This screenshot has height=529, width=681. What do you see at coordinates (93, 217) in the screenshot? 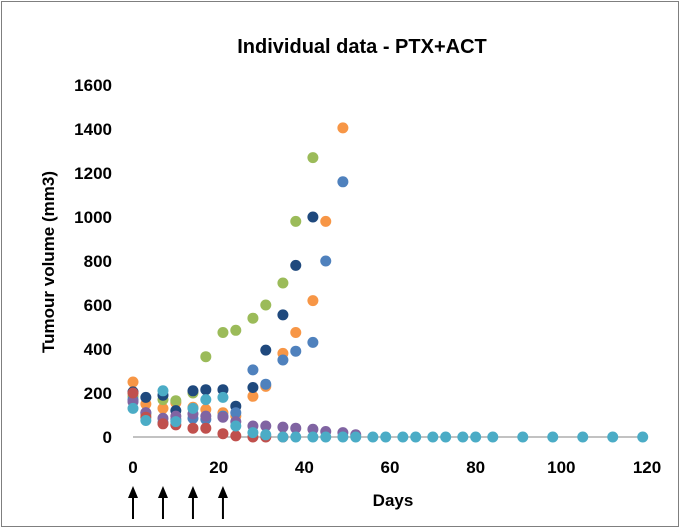
I see `y-tick-label: 1000` at bounding box center [93, 217].